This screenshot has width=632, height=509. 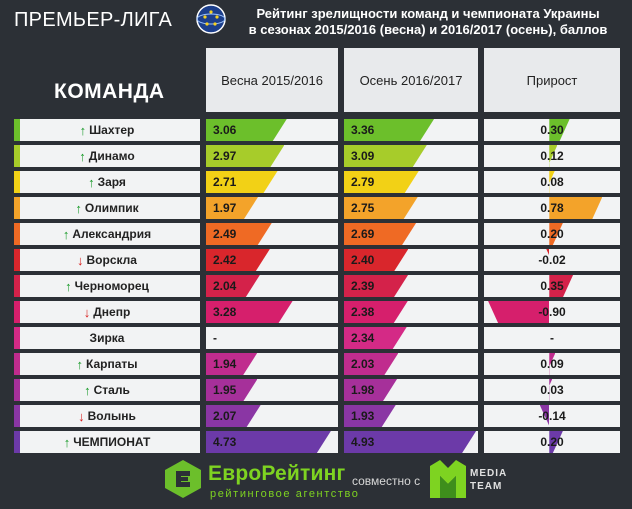 What do you see at coordinates (552, 390) in the screenshot?
I see `delta-value: 0.03` at bounding box center [552, 390].